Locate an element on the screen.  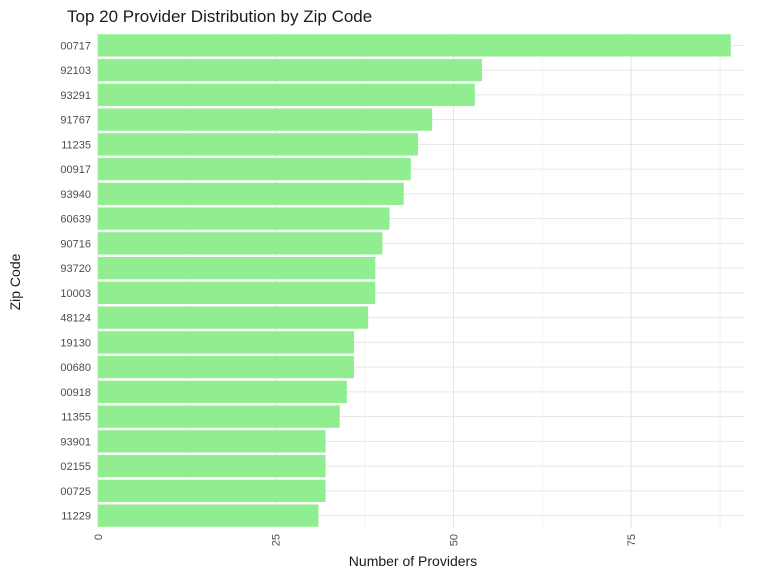
y-tick-label: 93901 is located at coordinates (75, 442).